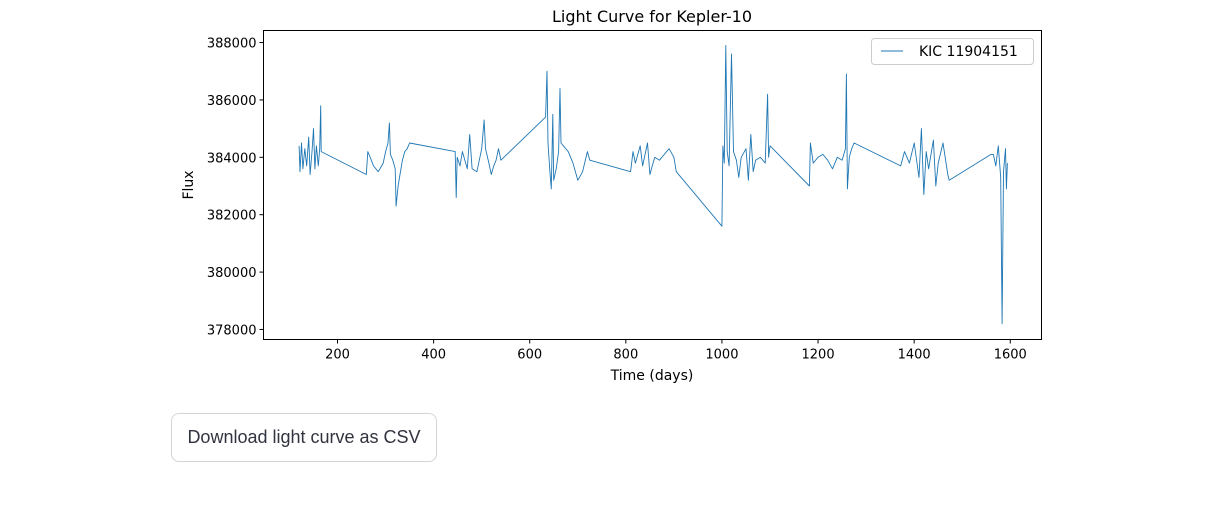 The height and width of the screenshot is (527, 1221). What do you see at coordinates (433, 355) in the screenshot?
I see `x-tick-label: 400` at bounding box center [433, 355].